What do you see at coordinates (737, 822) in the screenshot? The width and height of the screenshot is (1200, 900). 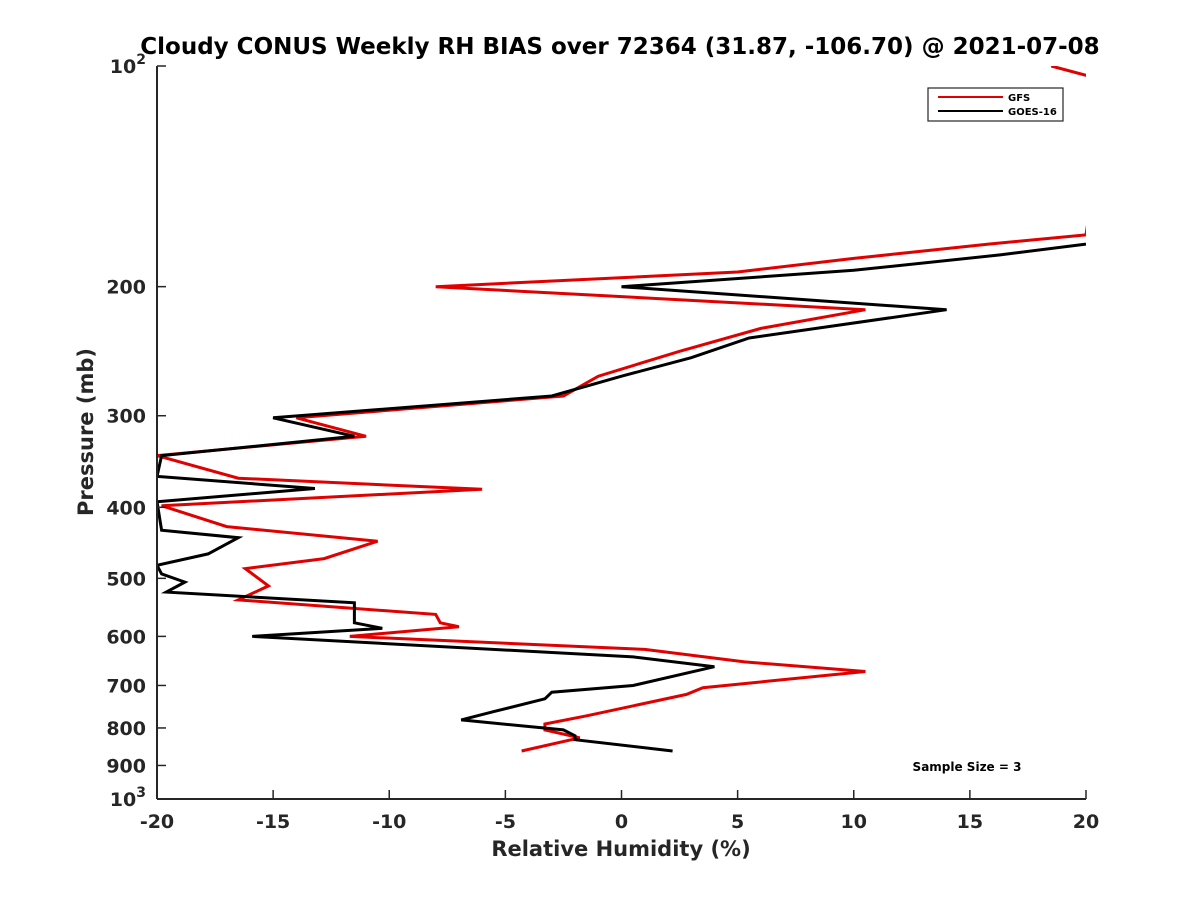 I see `x-tick-label: 5` at bounding box center [737, 822].